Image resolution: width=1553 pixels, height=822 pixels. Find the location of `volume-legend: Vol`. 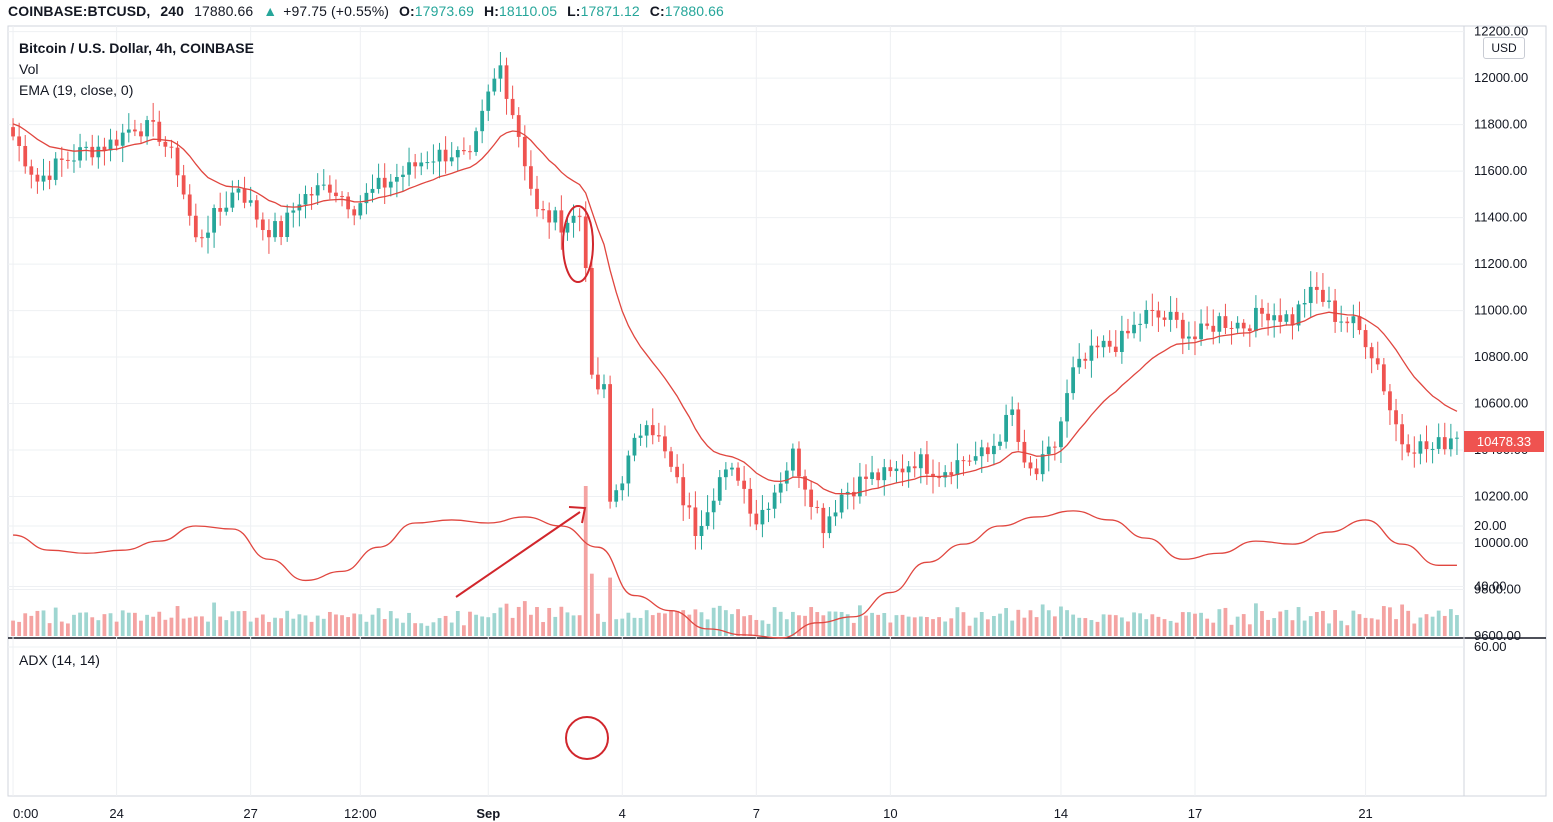

volume-legend: Vol is located at coordinates (29, 69).